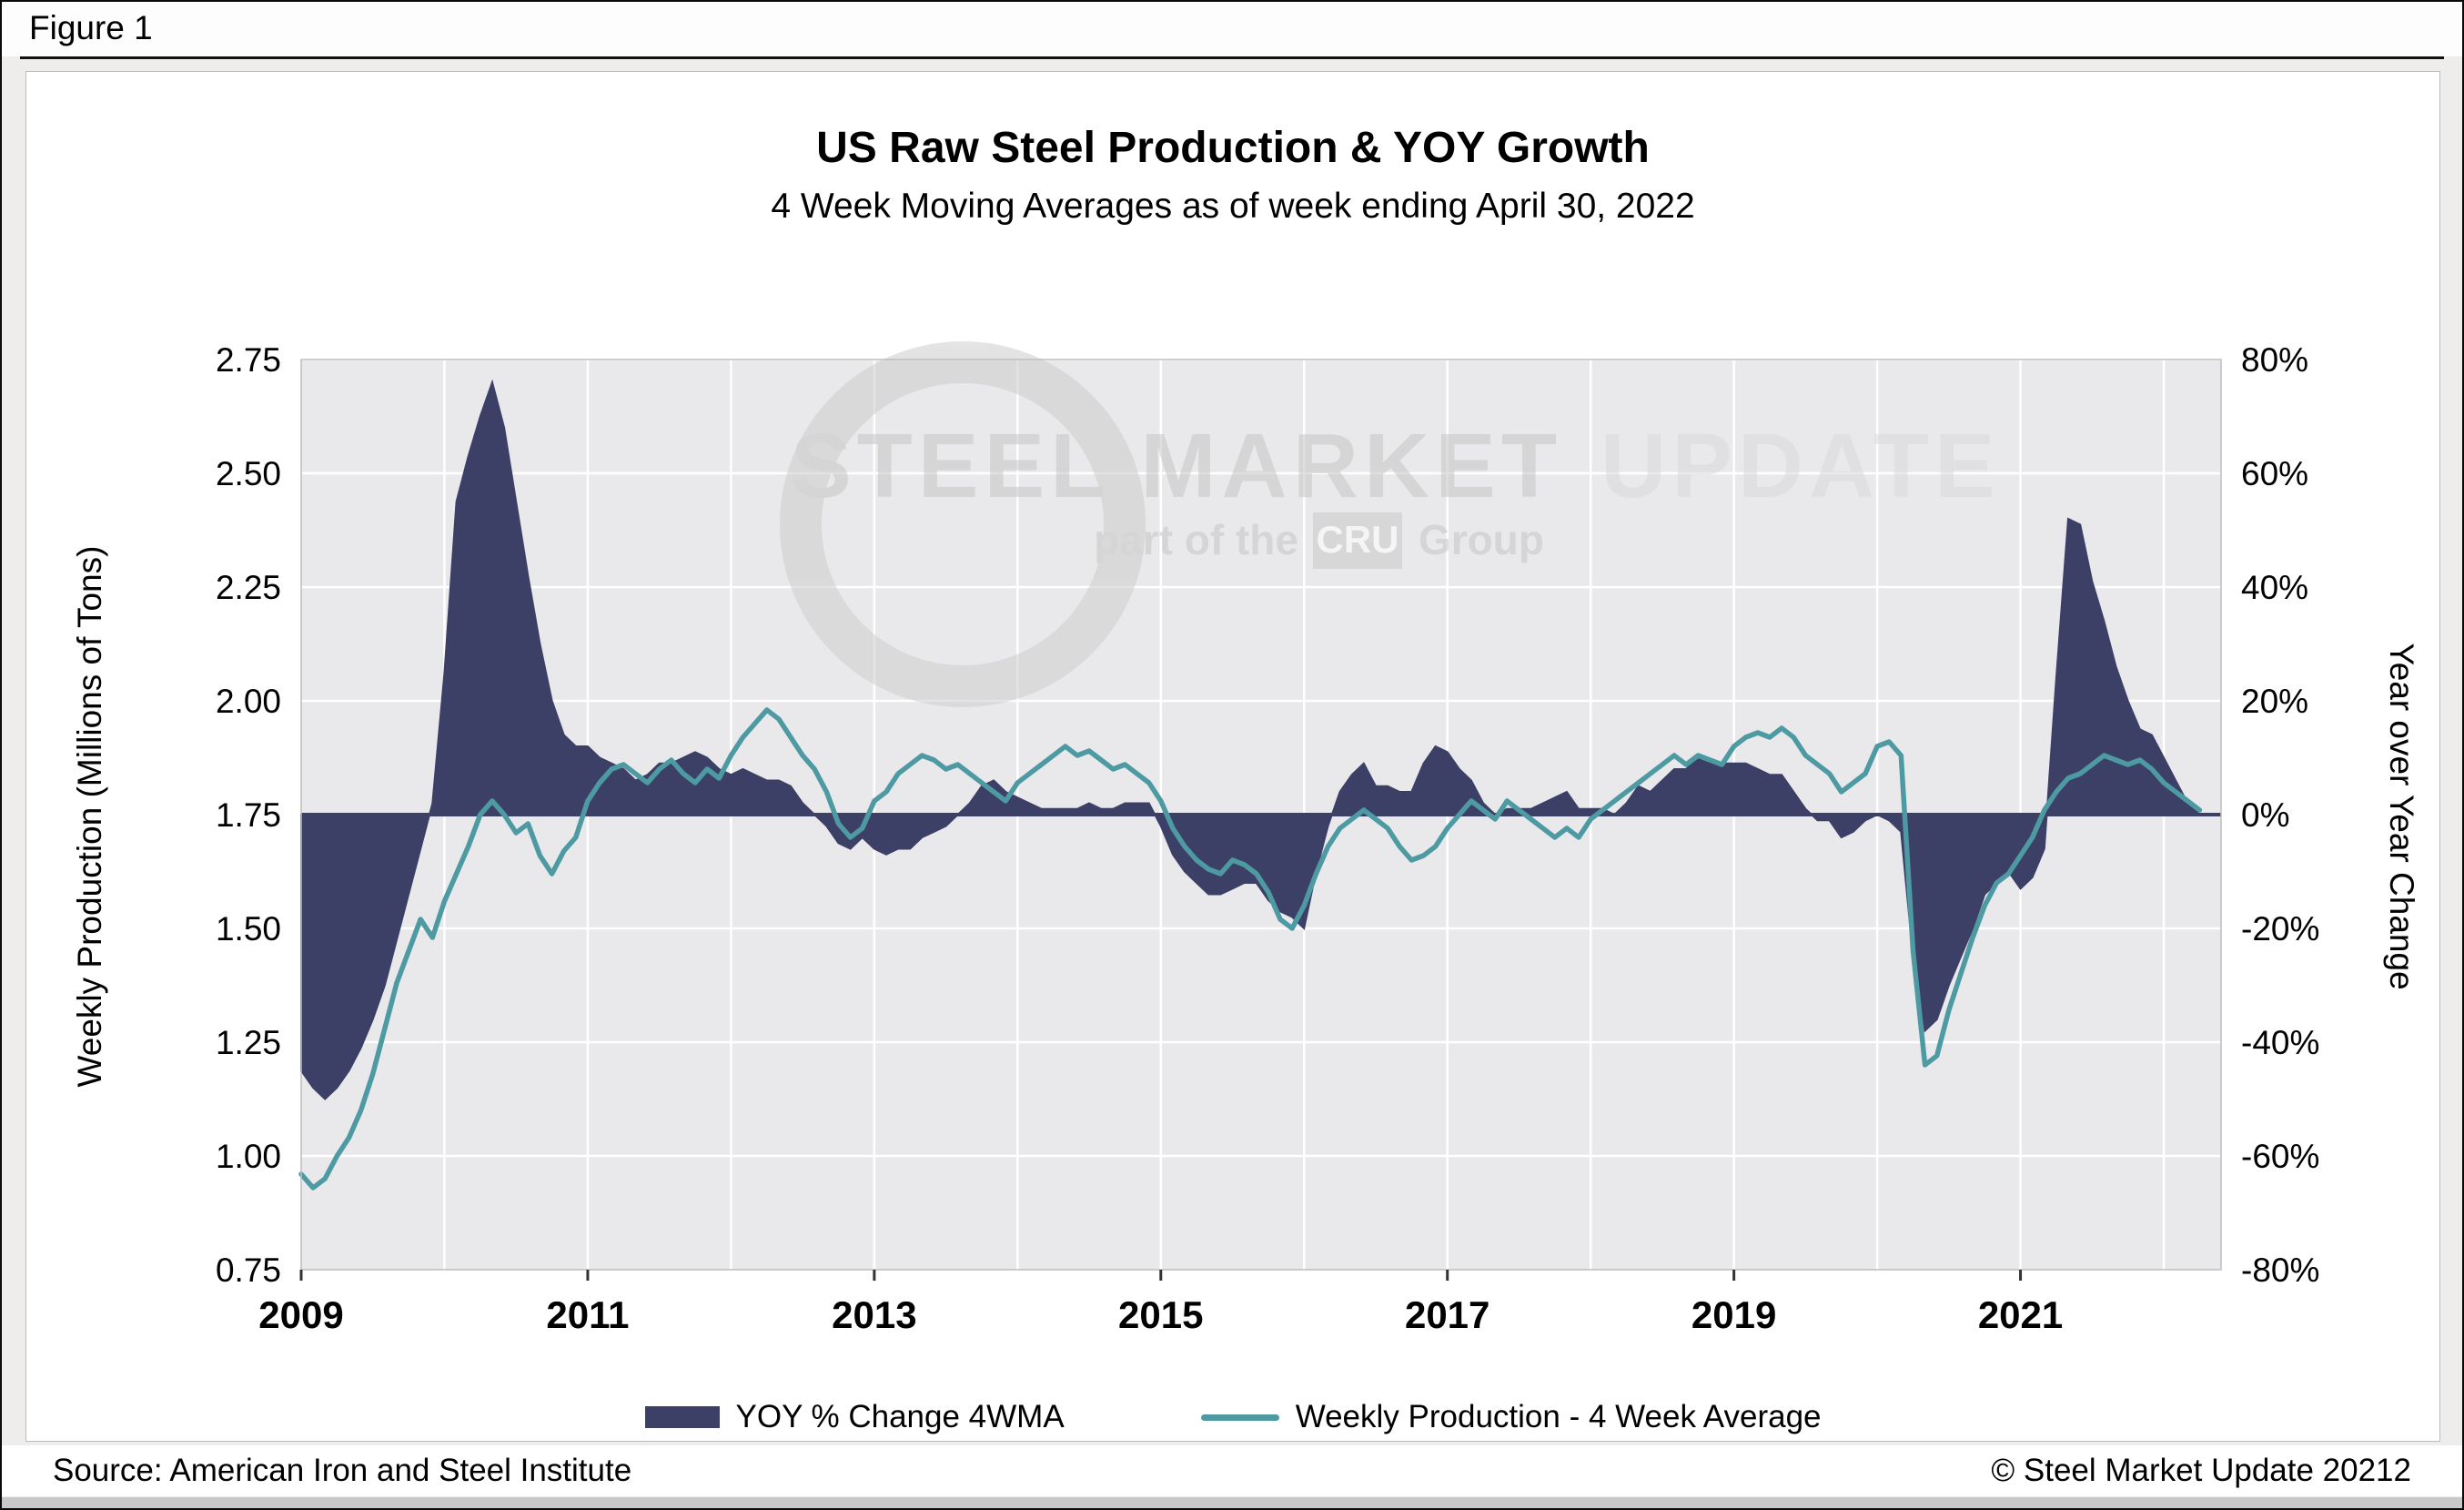 Image resolution: width=2464 pixels, height=1510 pixels. Describe the element at coordinates (249, 815) in the screenshot. I see `left-axis-tick-label: 1.75` at that location.